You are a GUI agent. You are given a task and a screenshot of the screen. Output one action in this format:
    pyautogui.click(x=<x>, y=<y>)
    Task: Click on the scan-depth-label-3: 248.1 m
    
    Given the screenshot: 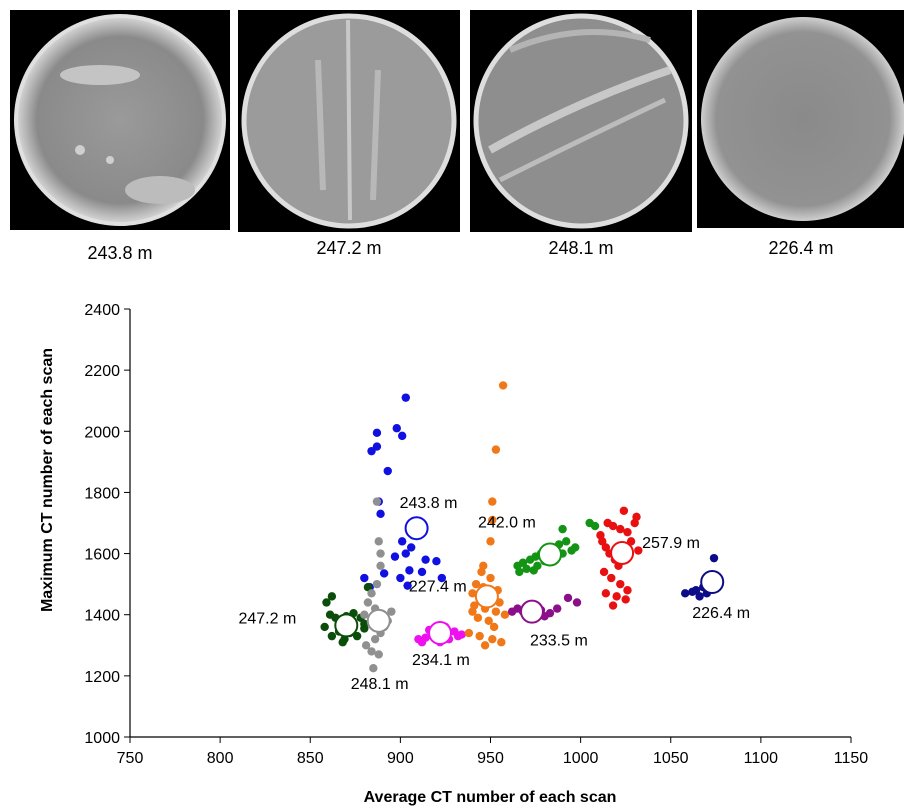 What is the action you would take?
    pyautogui.click(x=581, y=248)
    